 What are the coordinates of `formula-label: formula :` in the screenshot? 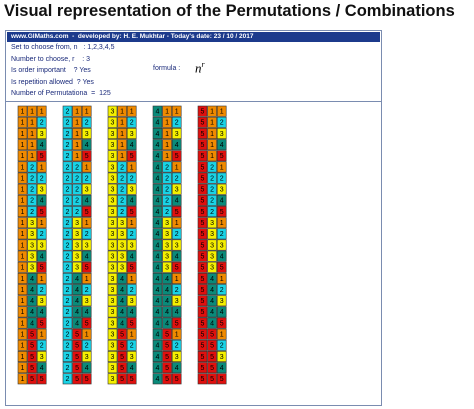 It's located at (167, 68).